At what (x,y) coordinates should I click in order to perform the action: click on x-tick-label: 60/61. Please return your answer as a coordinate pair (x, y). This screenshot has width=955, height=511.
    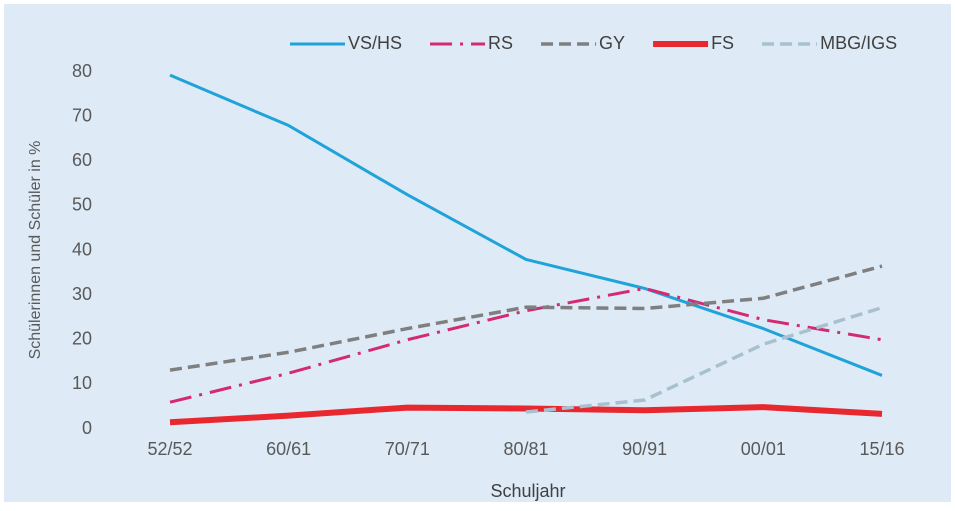
    Looking at the image, I should click on (288, 449).